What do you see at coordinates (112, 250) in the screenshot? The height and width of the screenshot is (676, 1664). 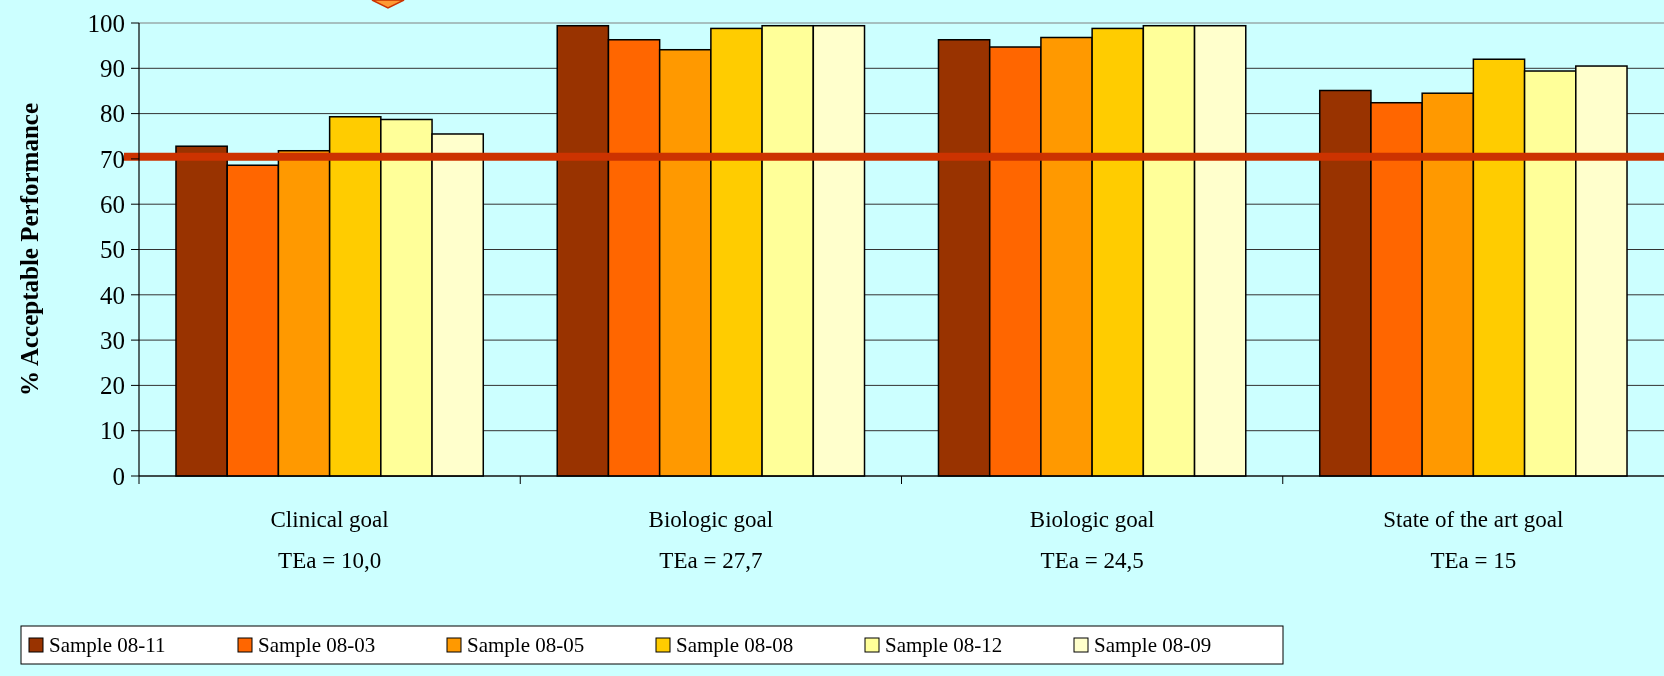 I see `y-tick-label: 50` at bounding box center [112, 250].